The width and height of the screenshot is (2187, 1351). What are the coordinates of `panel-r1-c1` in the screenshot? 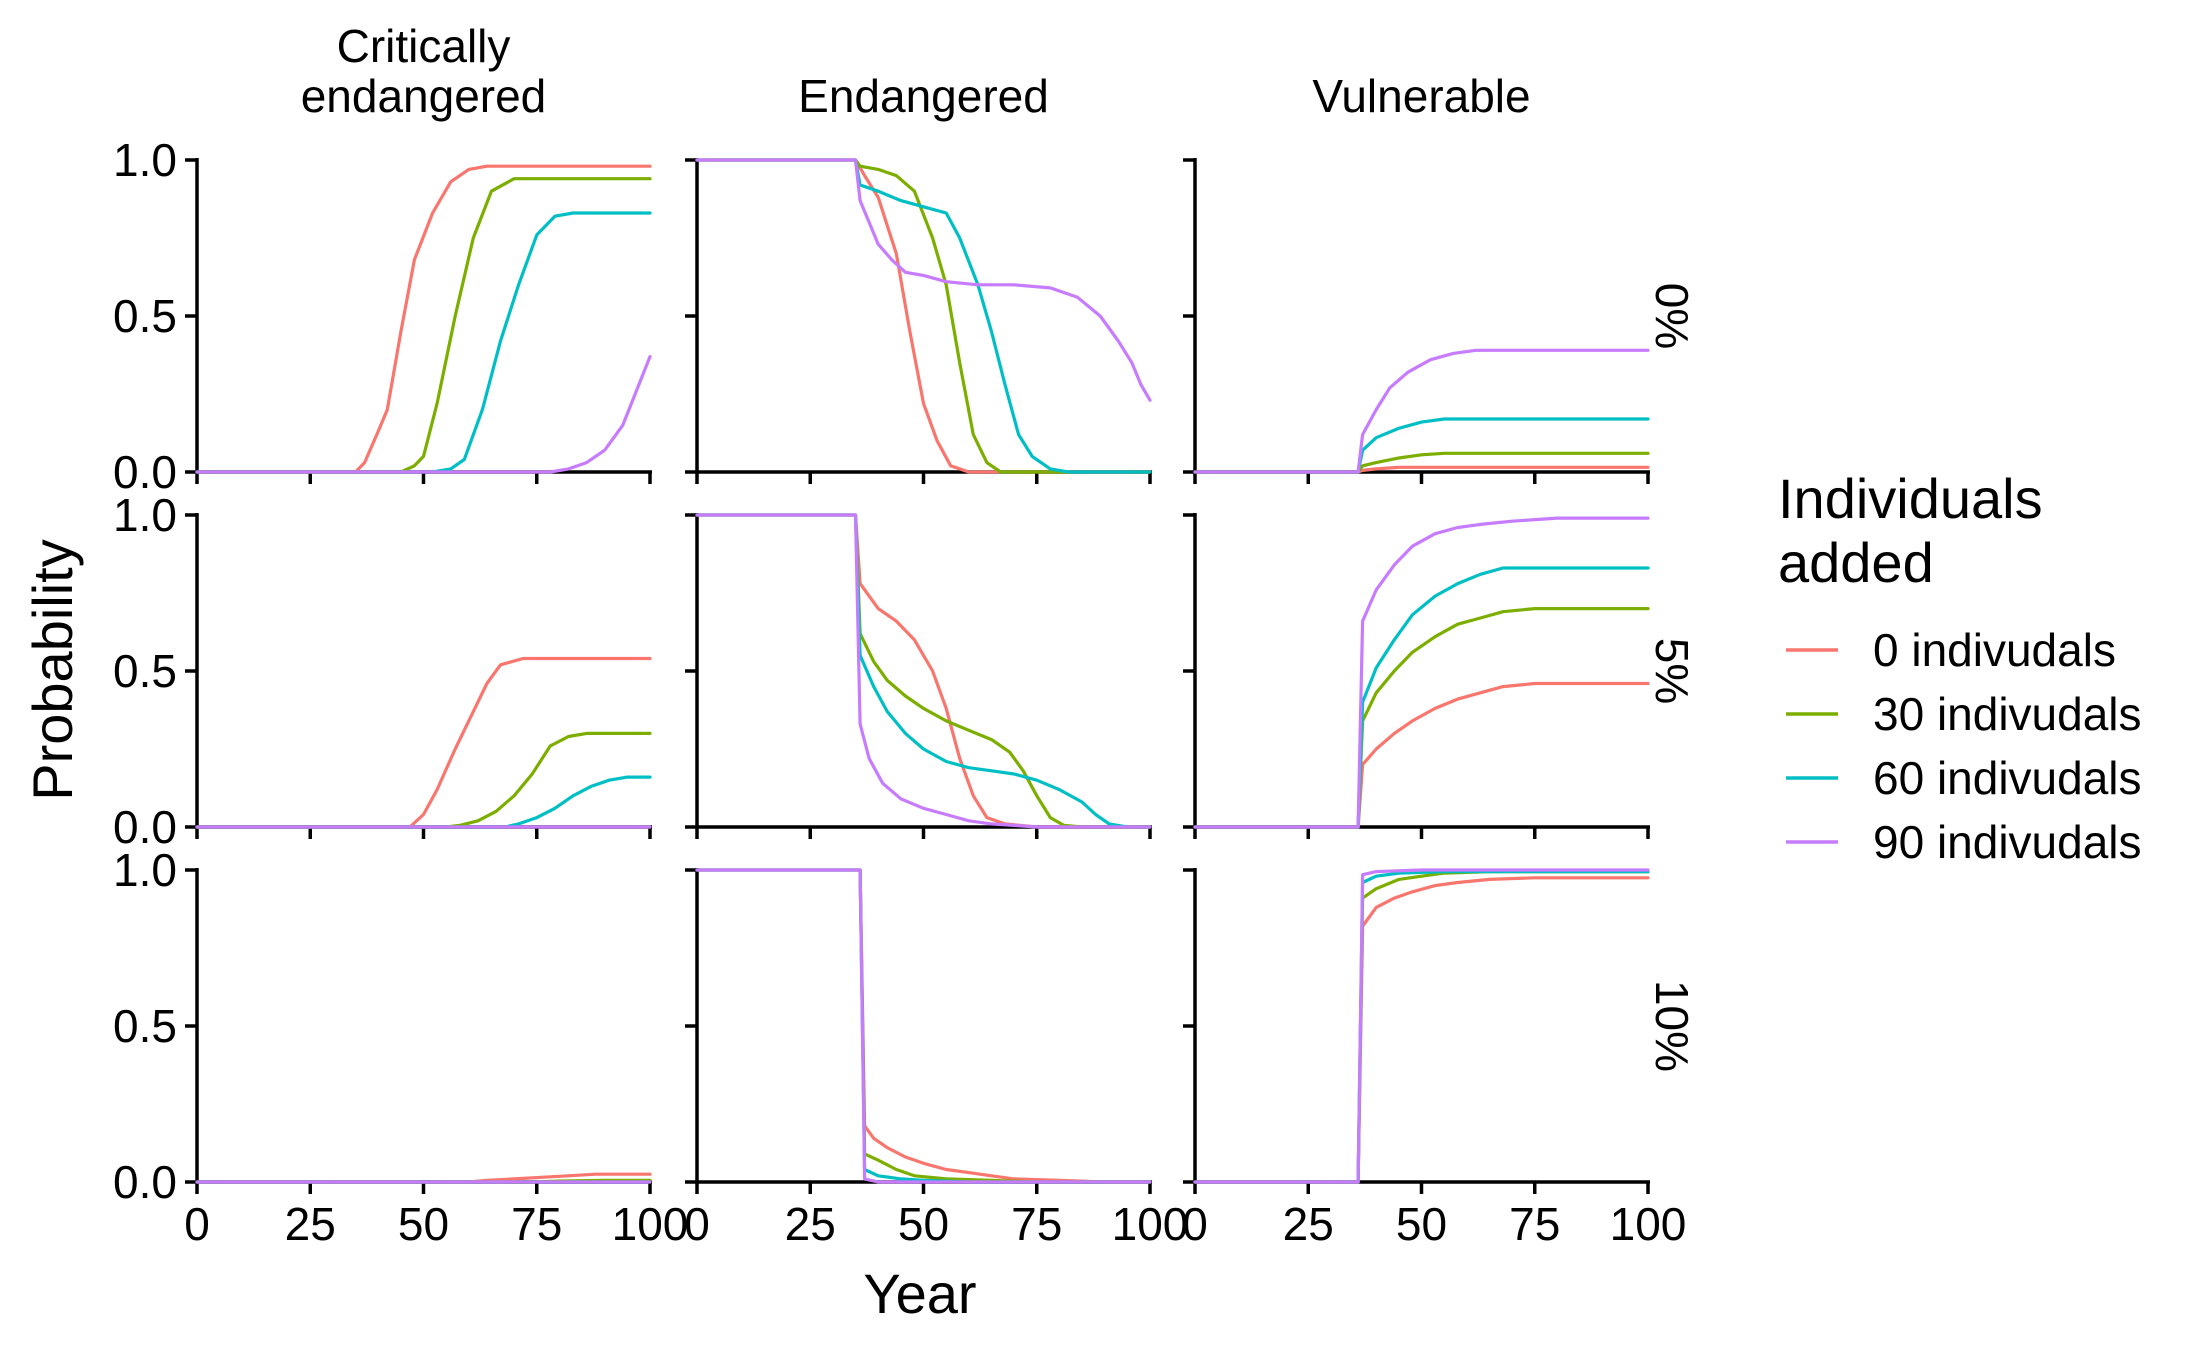 It's located at (918, 676).